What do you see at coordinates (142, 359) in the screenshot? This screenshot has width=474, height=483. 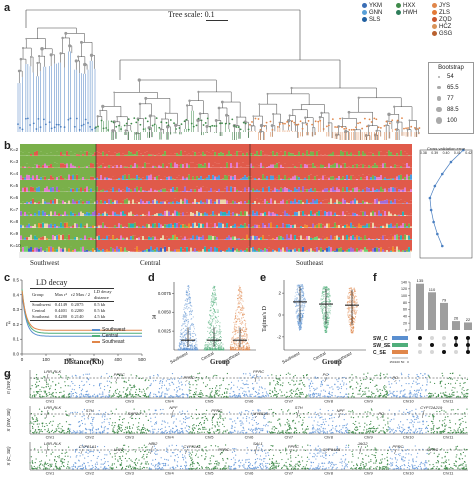 I see `x-tick-label: 500` at bounding box center [142, 359].